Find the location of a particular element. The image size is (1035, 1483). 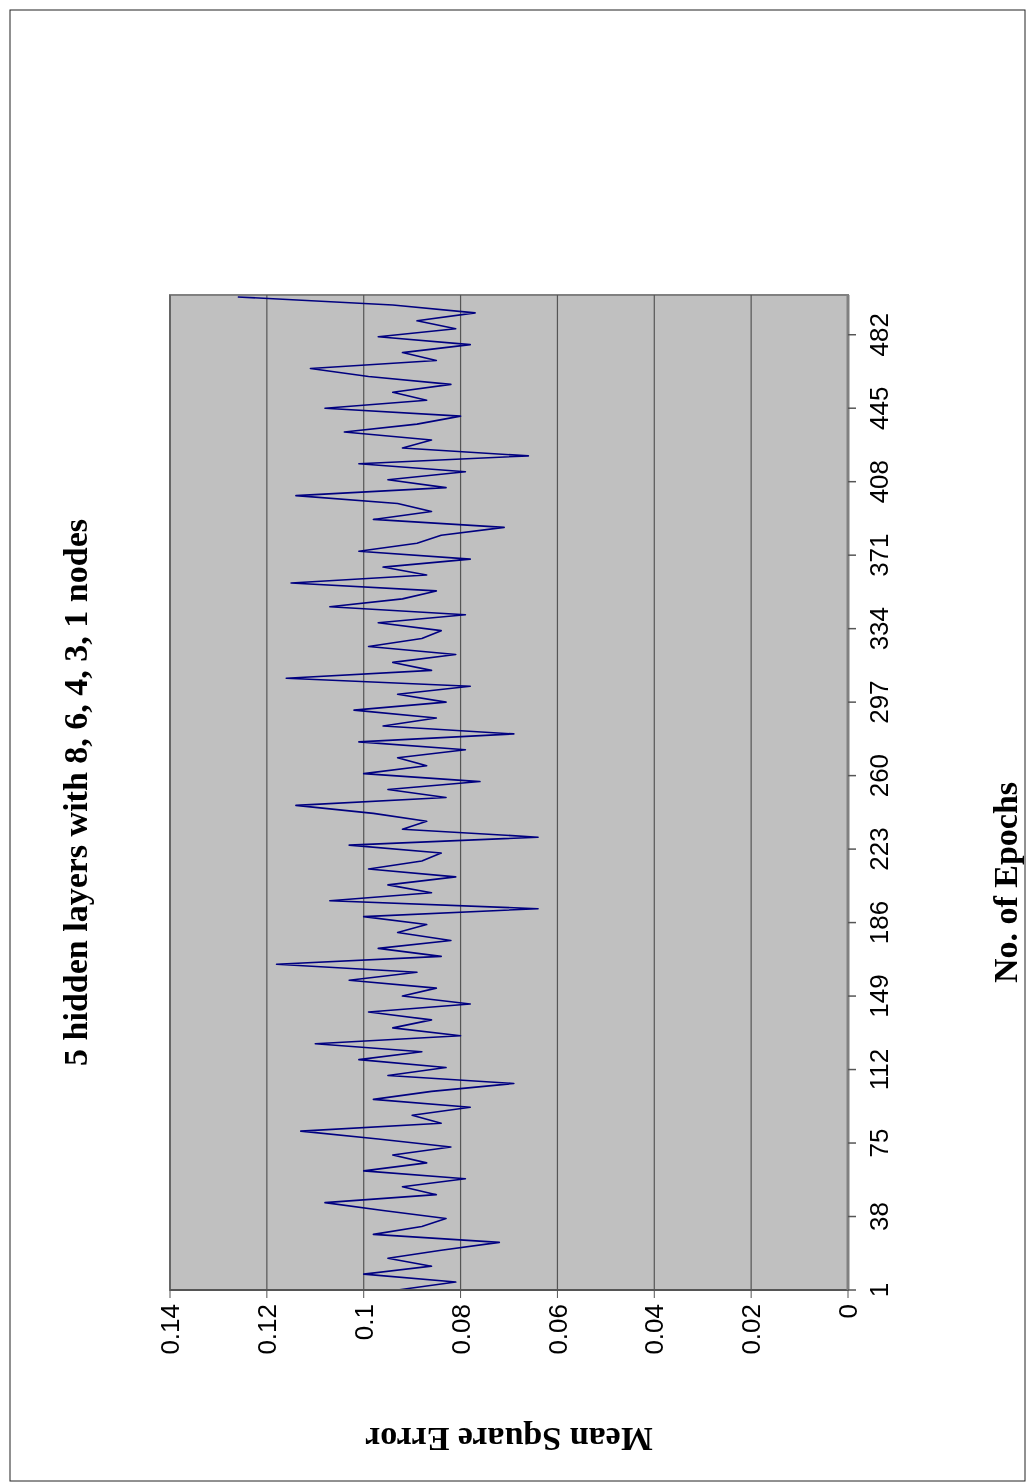

y-tick-label: 186 is located at coordinates (878, 922).